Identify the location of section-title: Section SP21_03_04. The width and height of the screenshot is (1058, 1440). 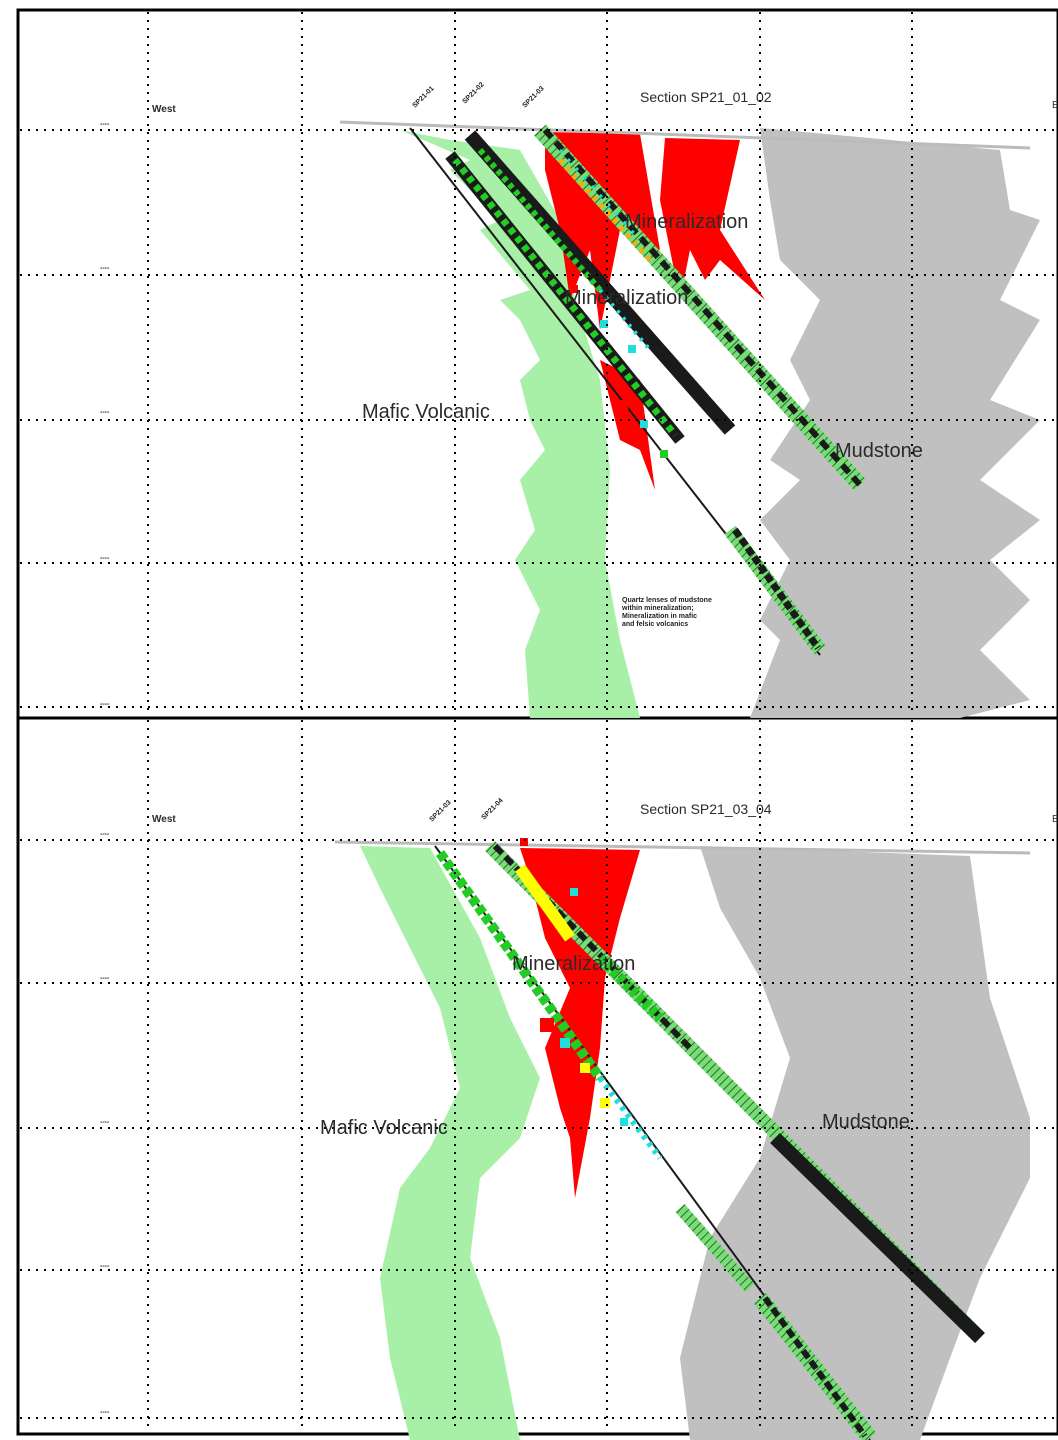
(706, 809).